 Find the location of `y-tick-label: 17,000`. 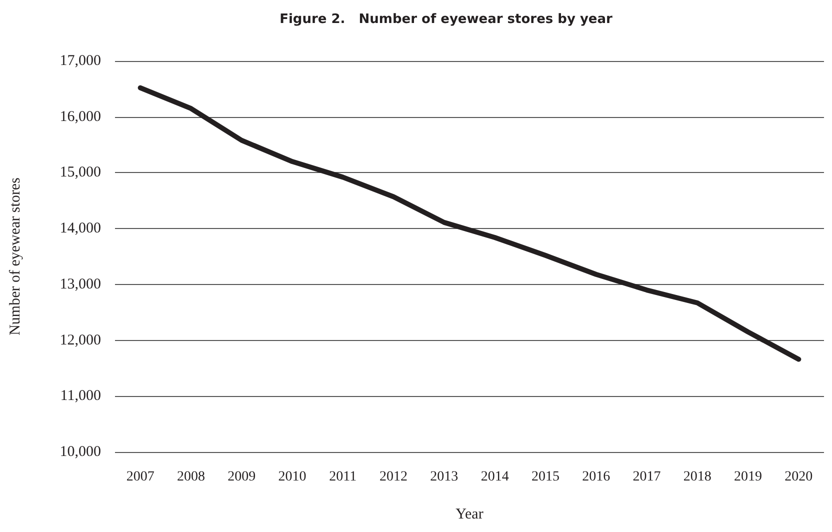

y-tick-label: 17,000 is located at coordinates (80, 61).